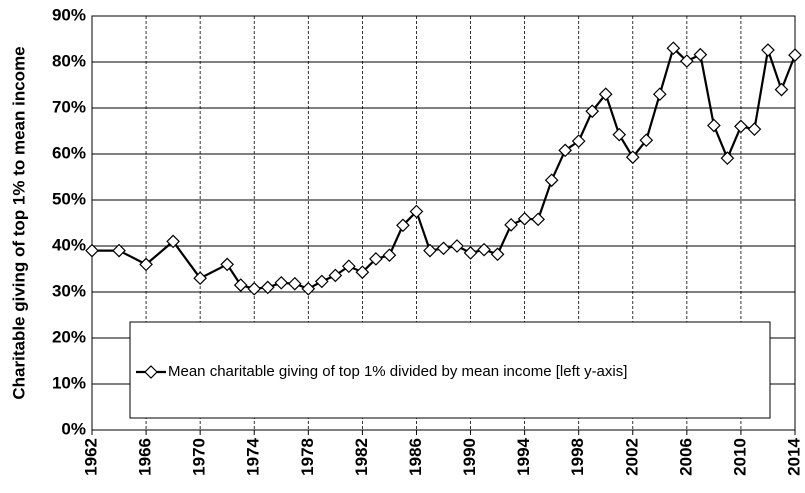 This screenshot has width=805, height=493. I want to click on x-tick-label: 1998, so click(577, 457).